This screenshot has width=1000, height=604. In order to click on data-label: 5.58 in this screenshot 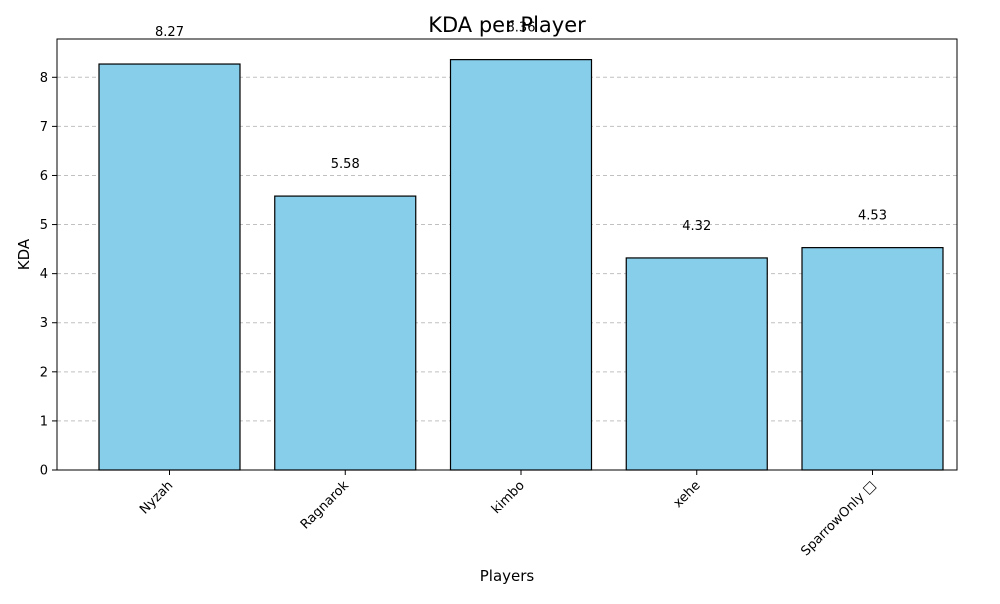, I will do `click(345, 164)`.